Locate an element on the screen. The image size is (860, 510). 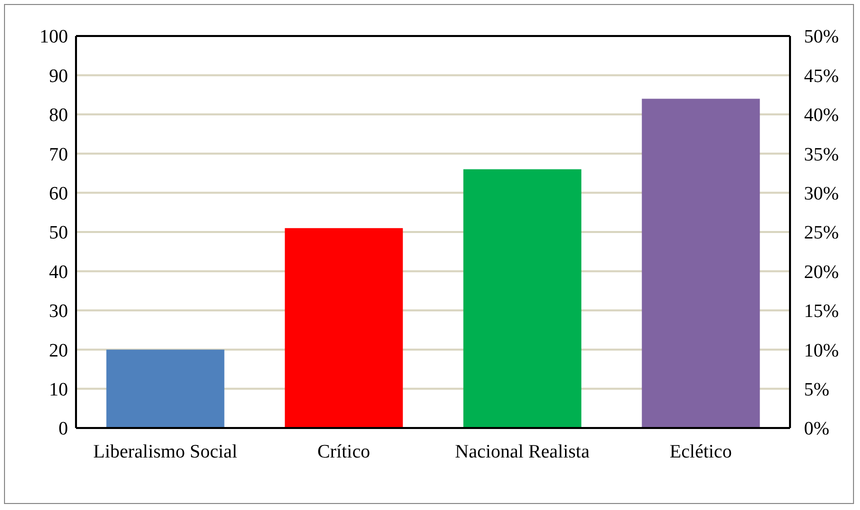
y2-tick-label: 5% is located at coordinates (817, 390).